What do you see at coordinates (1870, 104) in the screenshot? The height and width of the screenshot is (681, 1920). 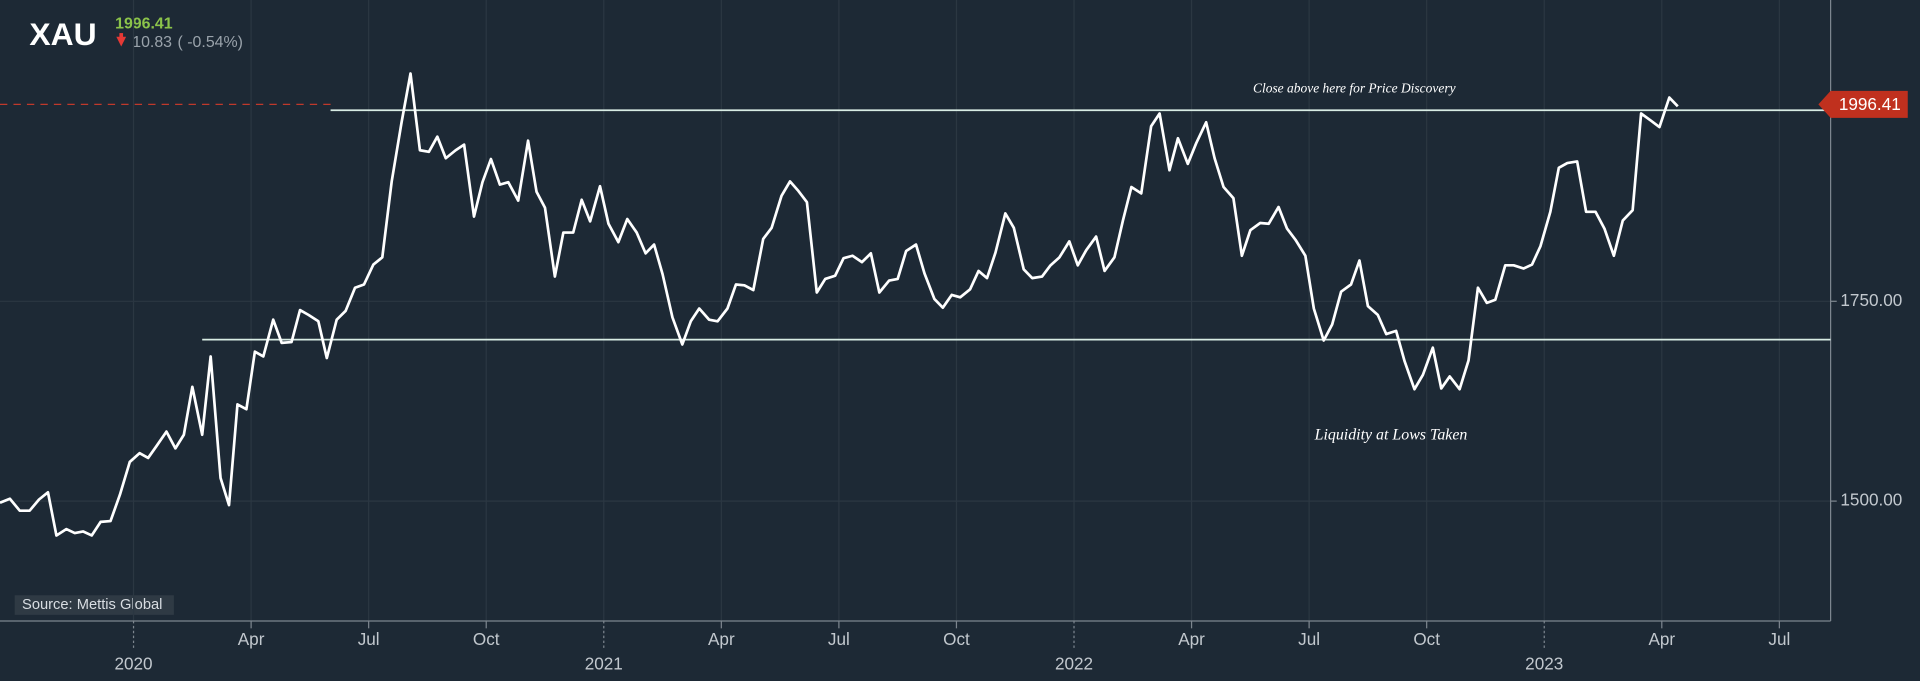 I see `price-tag-label: 1996.41` at bounding box center [1870, 104].